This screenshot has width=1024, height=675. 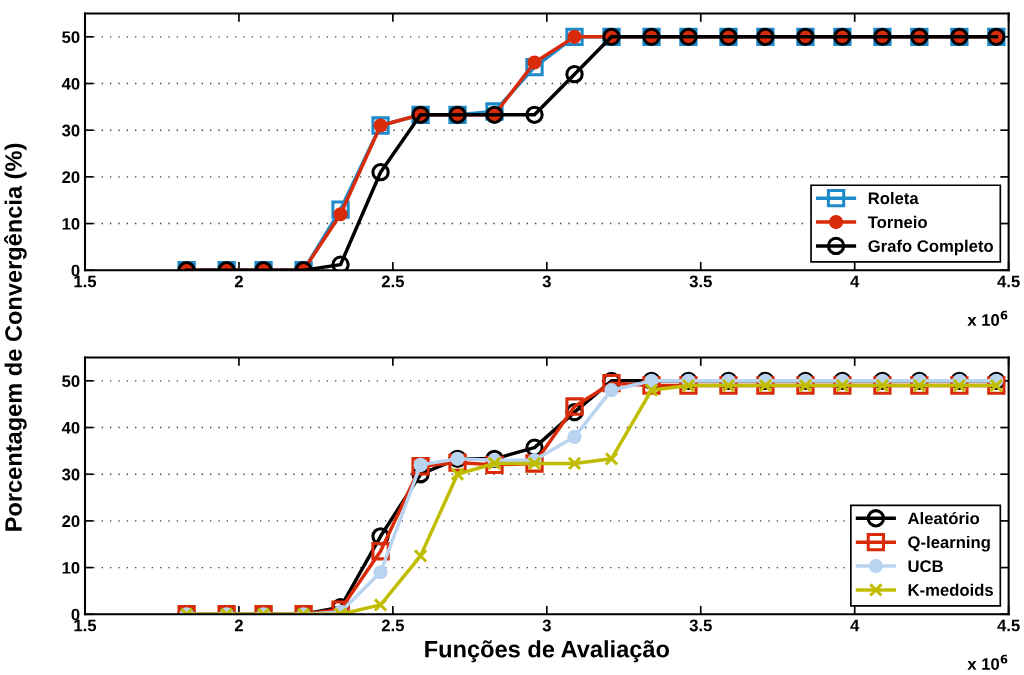 I want to click on legend-label: Q-learning, so click(x=949, y=543).